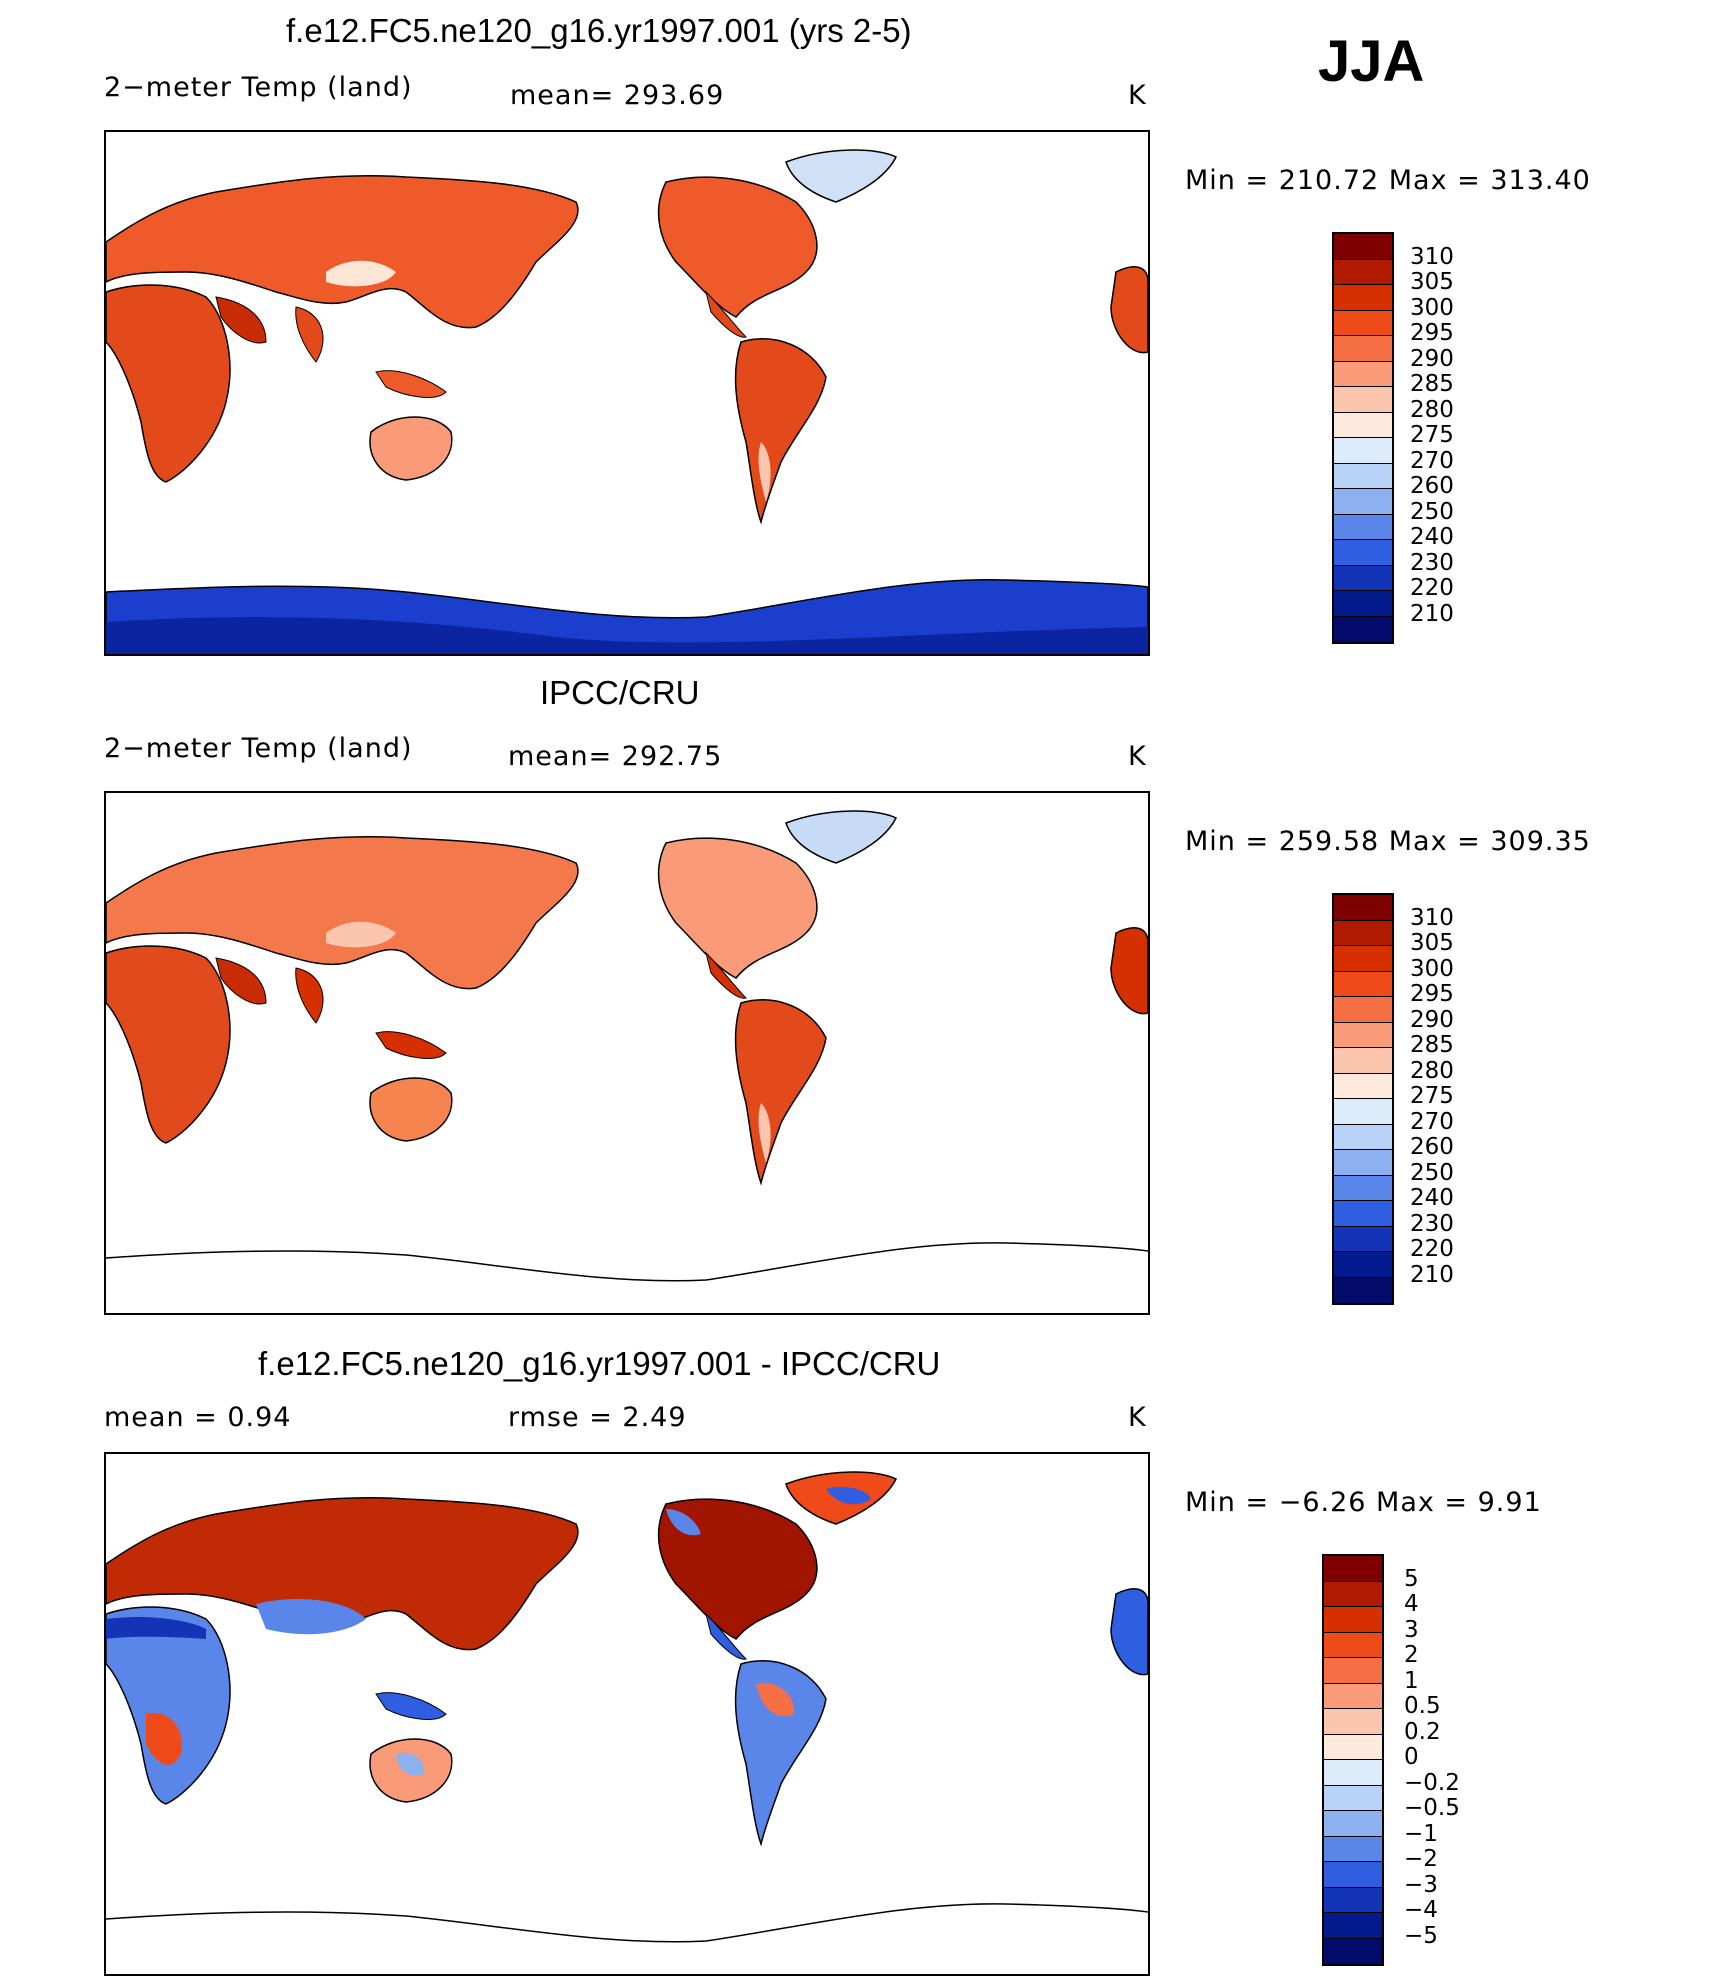  I want to click on panel-3-mean-label: mean = 0.94, so click(198, 1417).